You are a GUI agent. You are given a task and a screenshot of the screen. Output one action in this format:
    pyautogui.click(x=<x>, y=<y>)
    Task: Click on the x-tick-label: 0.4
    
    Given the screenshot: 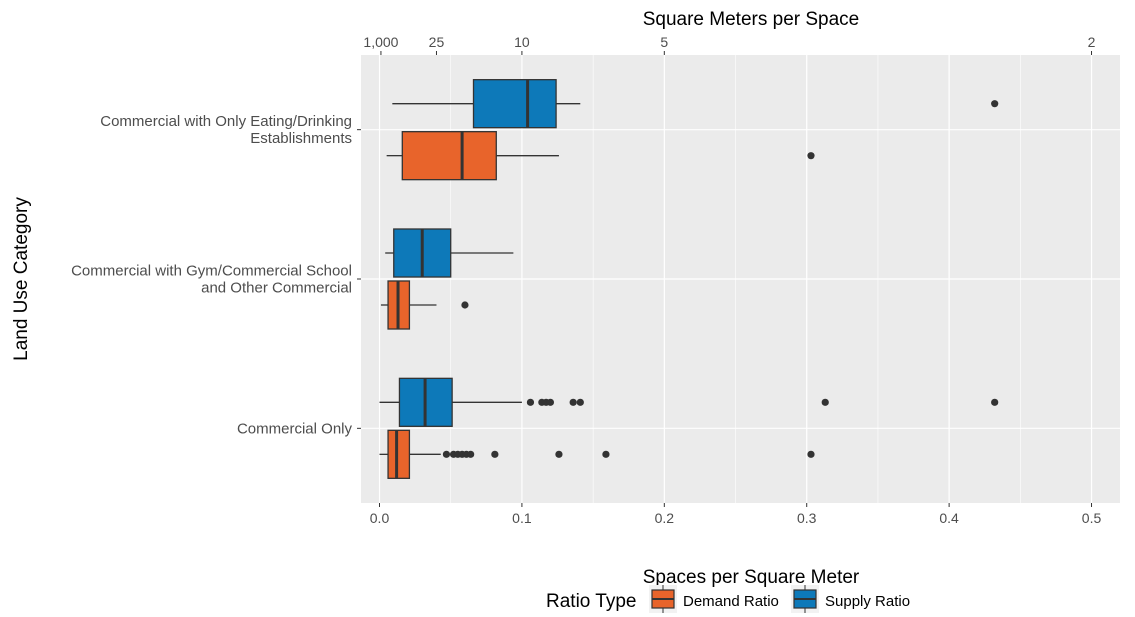 What is the action you would take?
    pyautogui.click(x=949, y=518)
    